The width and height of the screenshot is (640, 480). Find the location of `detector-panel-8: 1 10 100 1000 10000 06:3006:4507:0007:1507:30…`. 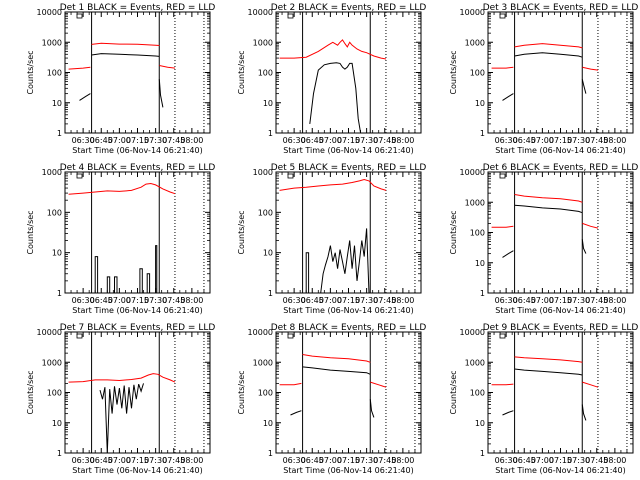

detector-panel-8: 1 10 100 1000 10000 06:3006:4507:0007:1507:30… is located at coordinates (331, 399).